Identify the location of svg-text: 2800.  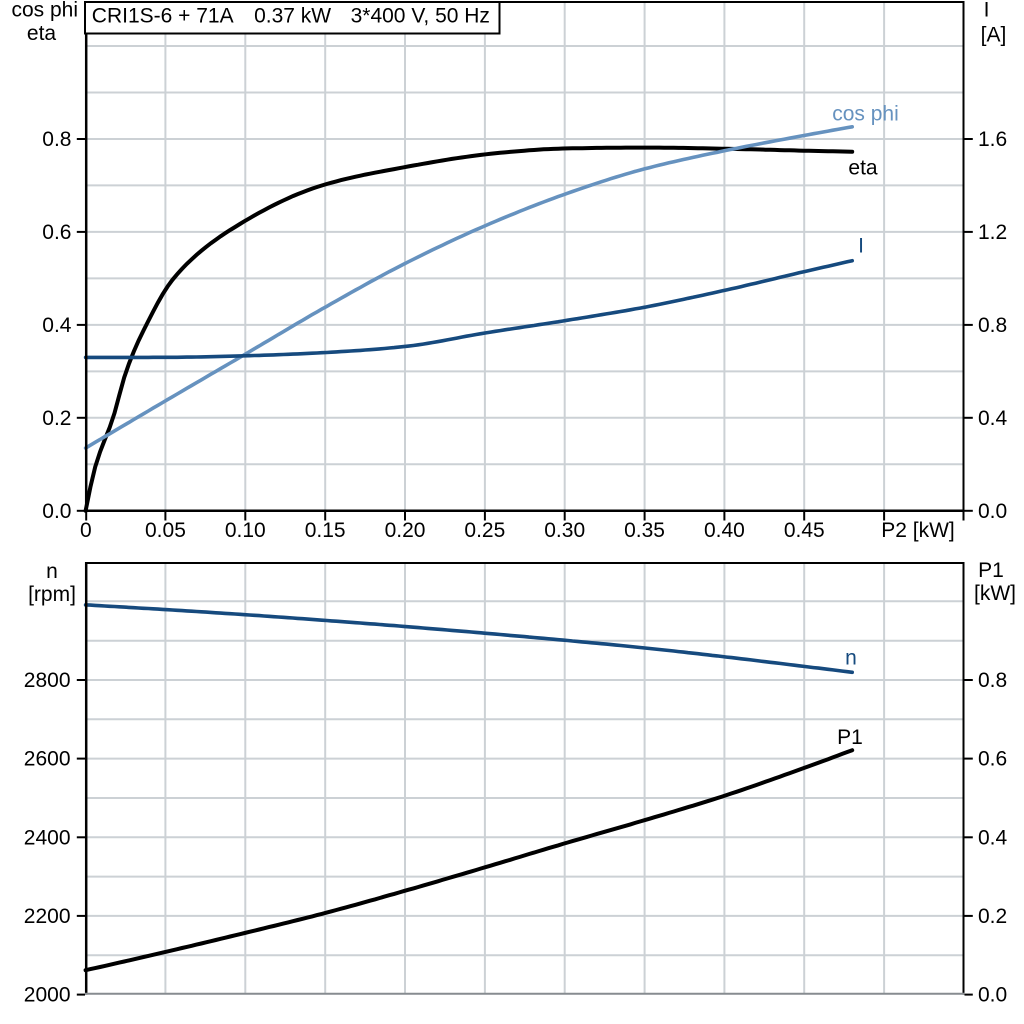
(47, 680).